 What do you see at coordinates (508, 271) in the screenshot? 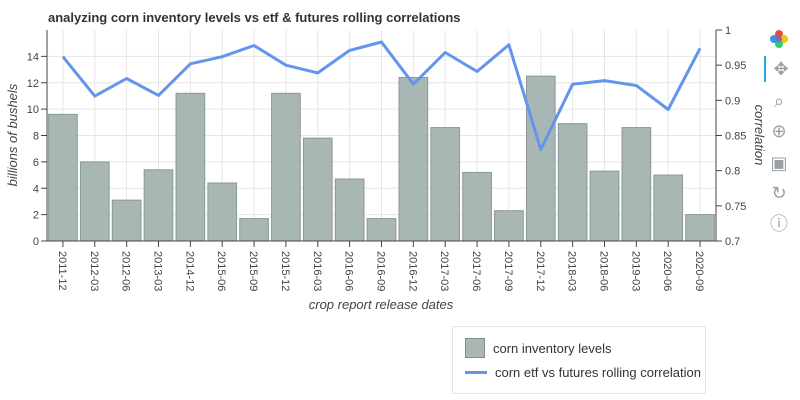
I see `x-tick-label: 2017-09` at bounding box center [508, 271].